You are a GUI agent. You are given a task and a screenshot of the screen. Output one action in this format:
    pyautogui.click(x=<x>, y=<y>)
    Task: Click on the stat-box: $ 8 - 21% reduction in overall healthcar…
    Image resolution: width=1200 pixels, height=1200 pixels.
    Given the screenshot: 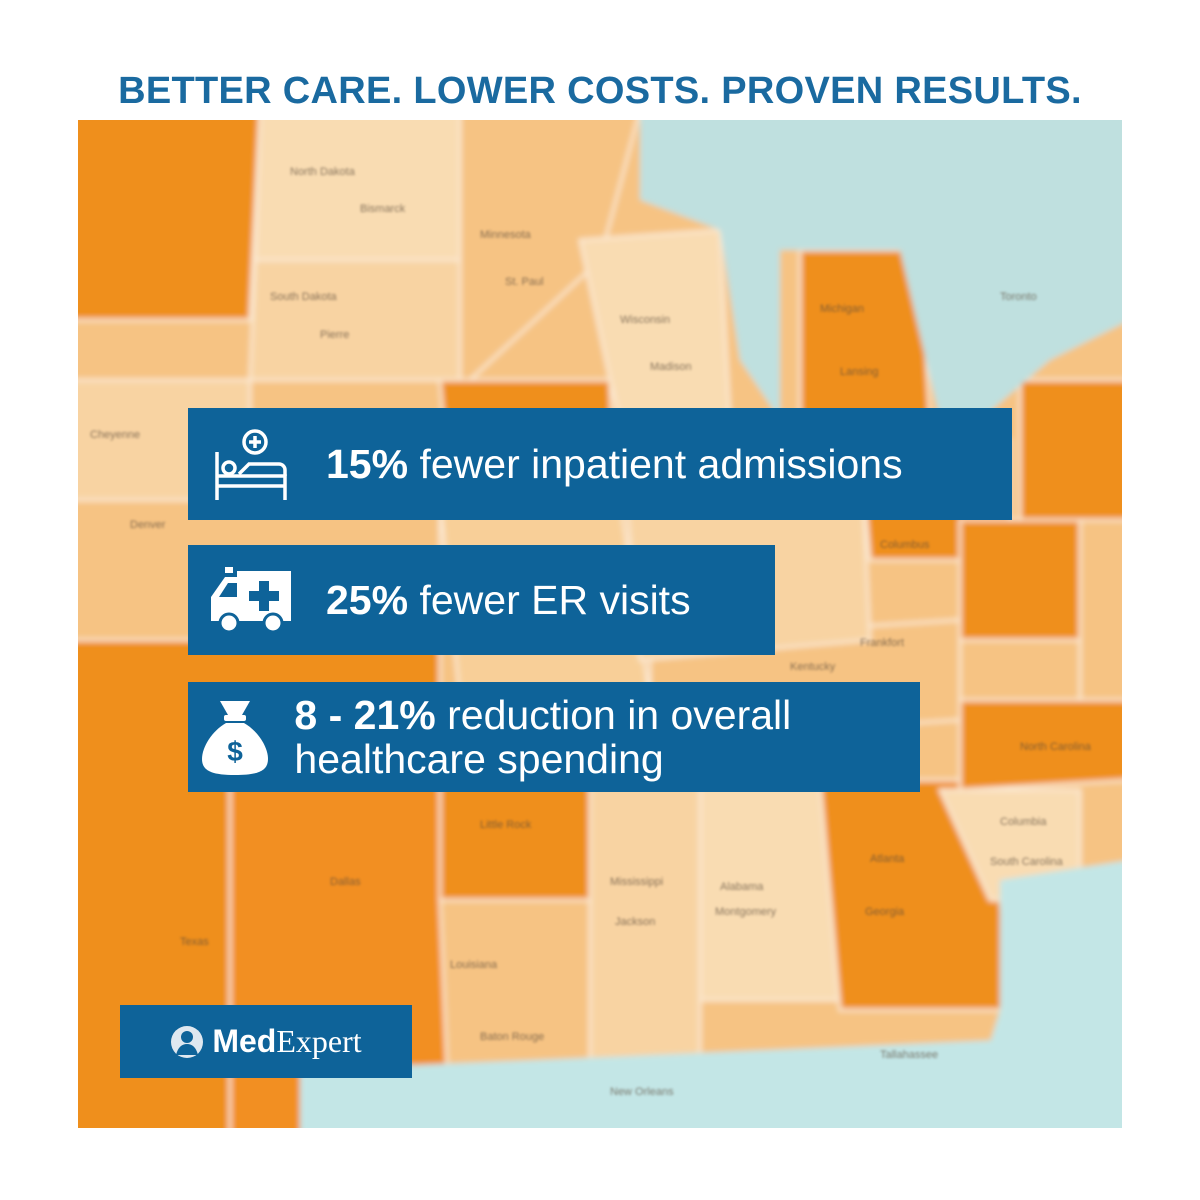 What is the action you would take?
    pyautogui.click(x=554, y=737)
    